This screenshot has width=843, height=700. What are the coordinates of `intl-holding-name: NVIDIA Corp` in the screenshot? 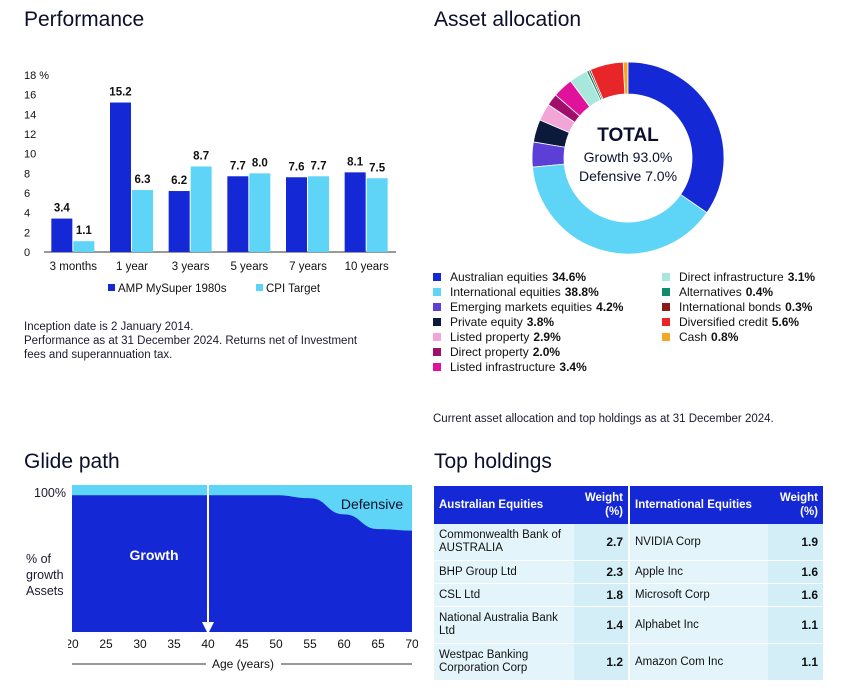 It's located at (698, 542).